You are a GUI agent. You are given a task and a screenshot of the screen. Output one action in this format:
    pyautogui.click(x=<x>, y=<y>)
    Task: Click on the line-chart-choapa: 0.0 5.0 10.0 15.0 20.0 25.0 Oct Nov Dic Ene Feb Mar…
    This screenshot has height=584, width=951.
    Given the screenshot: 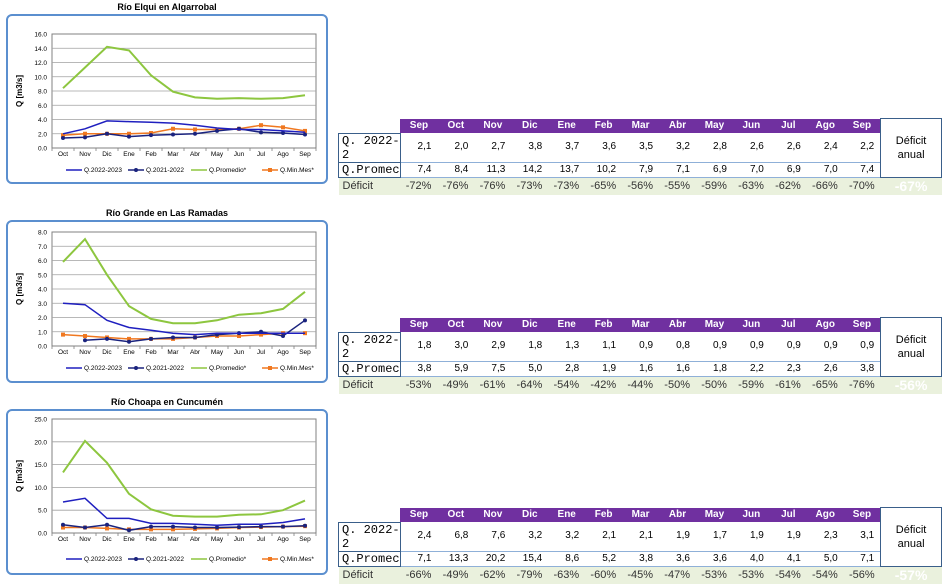 What is the action you would take?
    pyautogui.click(x=166, y=490)
    